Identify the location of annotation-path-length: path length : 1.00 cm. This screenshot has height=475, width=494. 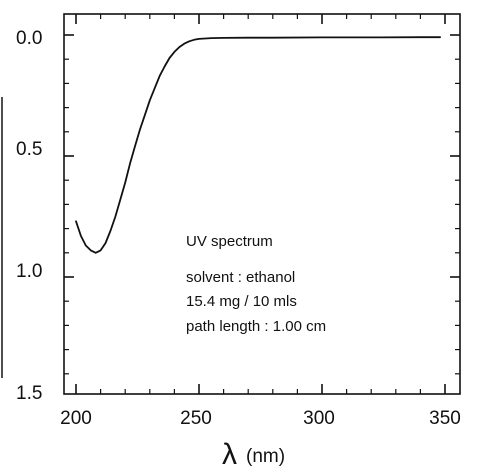
(256, 326).